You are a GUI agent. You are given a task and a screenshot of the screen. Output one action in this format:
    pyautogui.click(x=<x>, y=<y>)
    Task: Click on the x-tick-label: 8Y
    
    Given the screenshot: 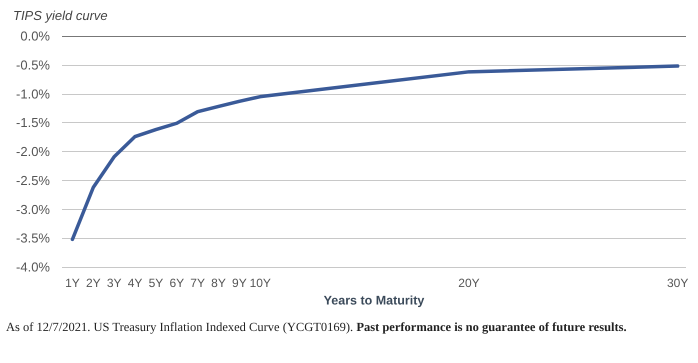 What is the action you would take?
    pyautogui.click(x=218, y=283)
    